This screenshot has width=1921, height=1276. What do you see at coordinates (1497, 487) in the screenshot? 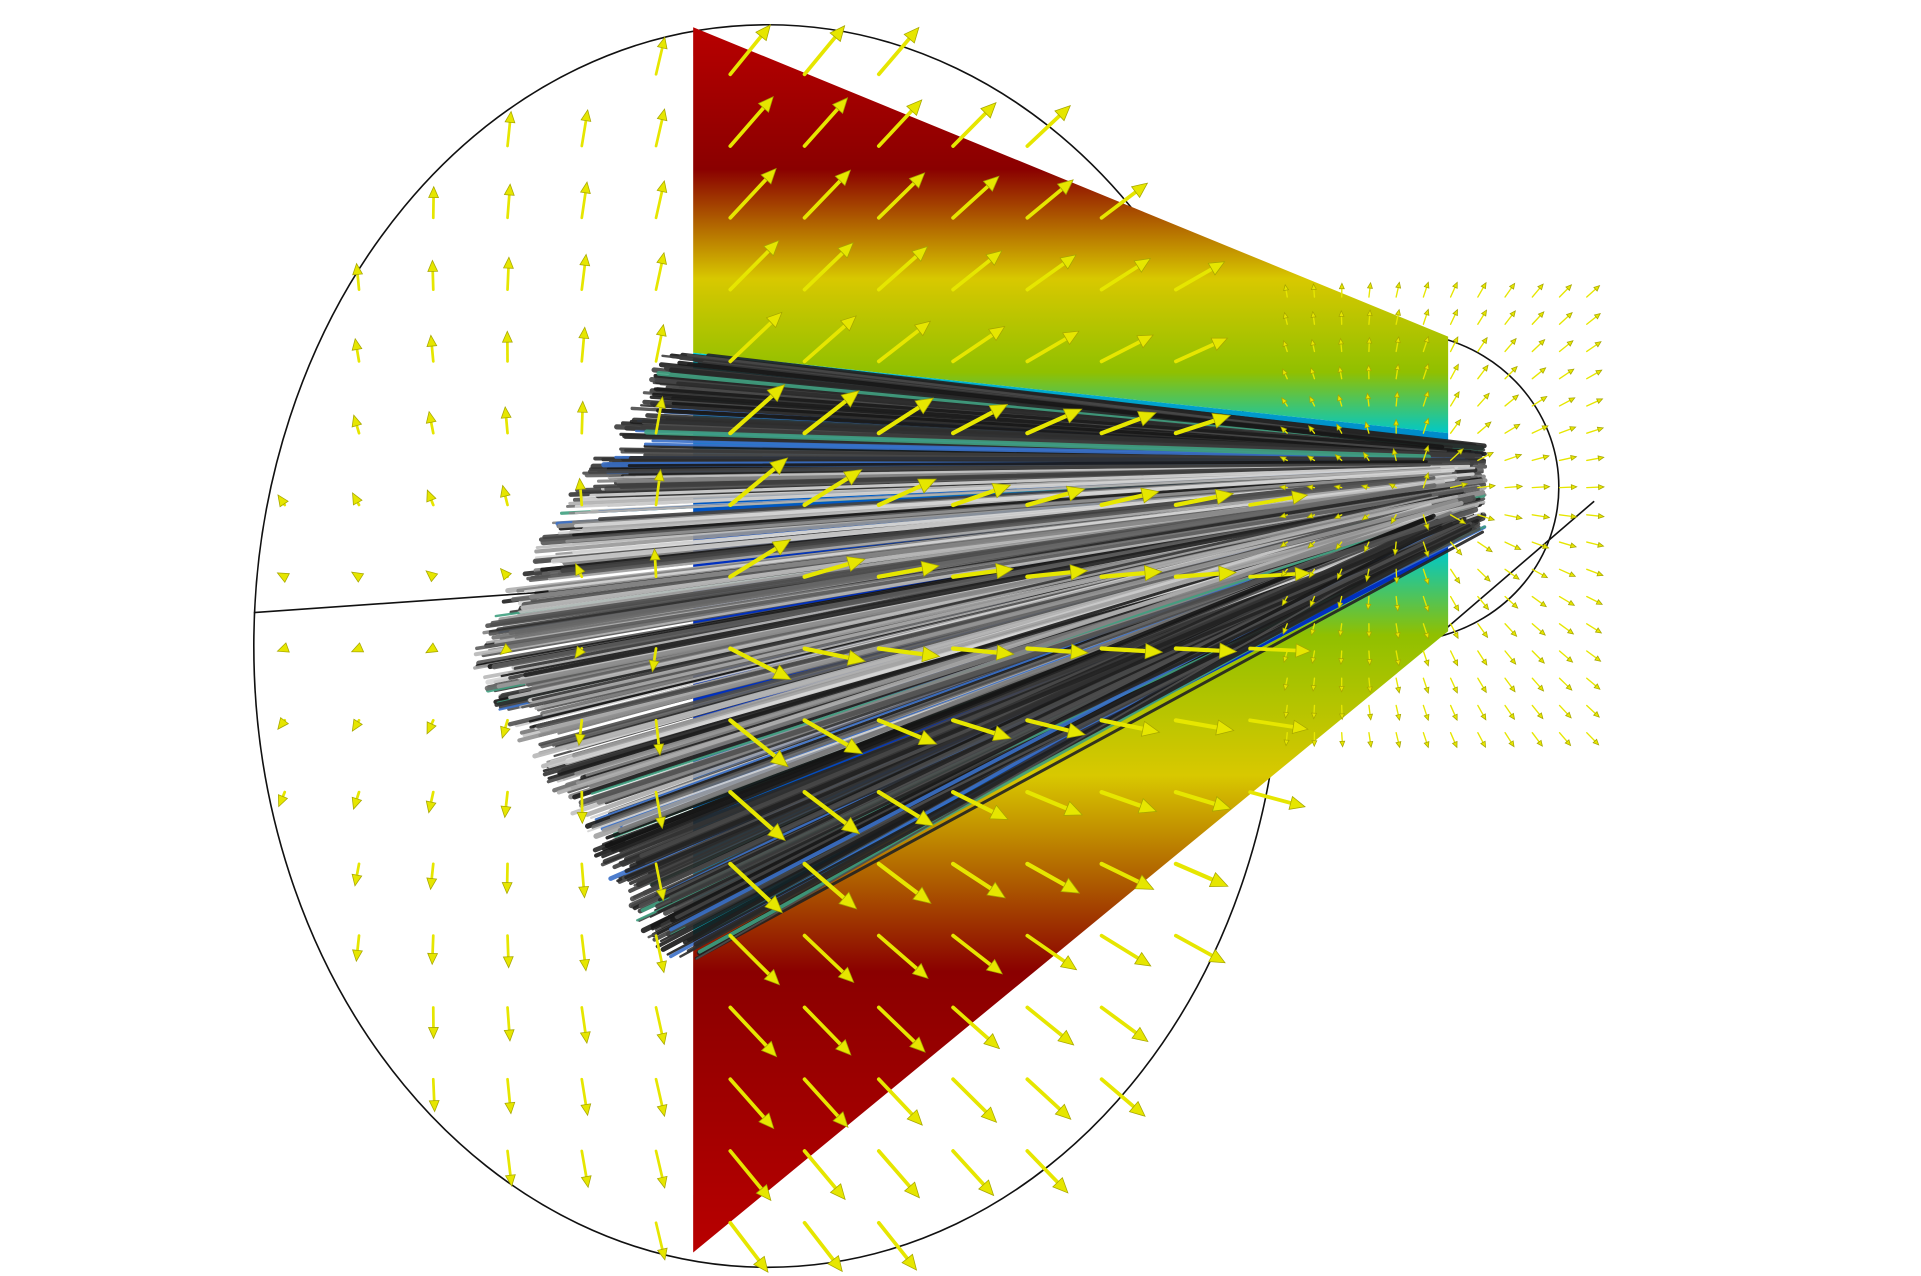
I see `cone-tip-arc` at bounding box center [1497, 487].